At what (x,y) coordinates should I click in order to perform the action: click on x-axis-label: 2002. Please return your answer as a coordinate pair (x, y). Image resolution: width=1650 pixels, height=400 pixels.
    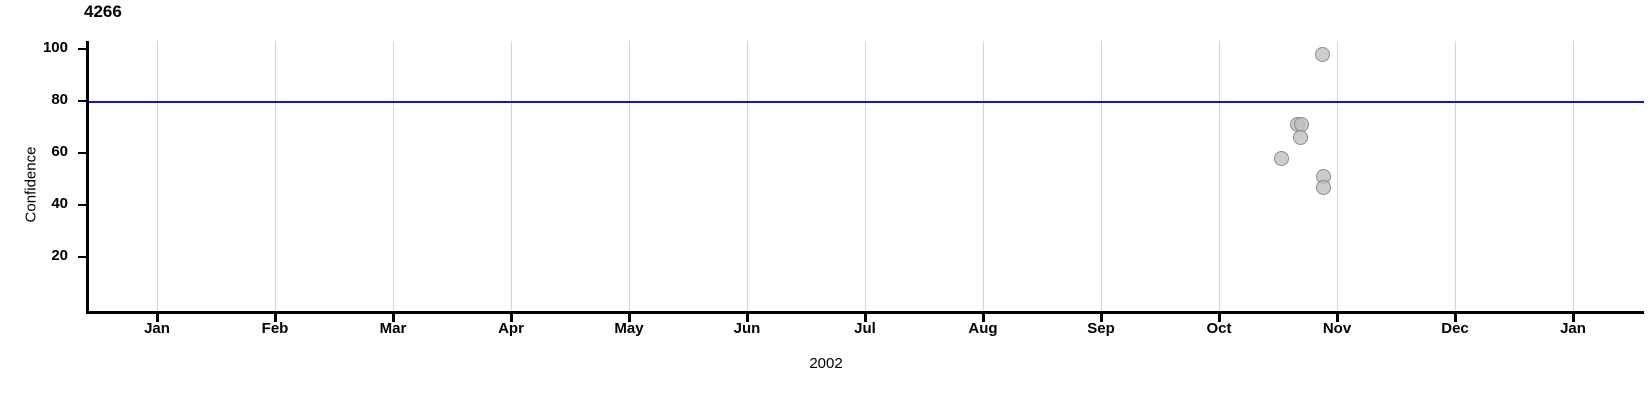
    Looking at the image, I should click on (826, 363).